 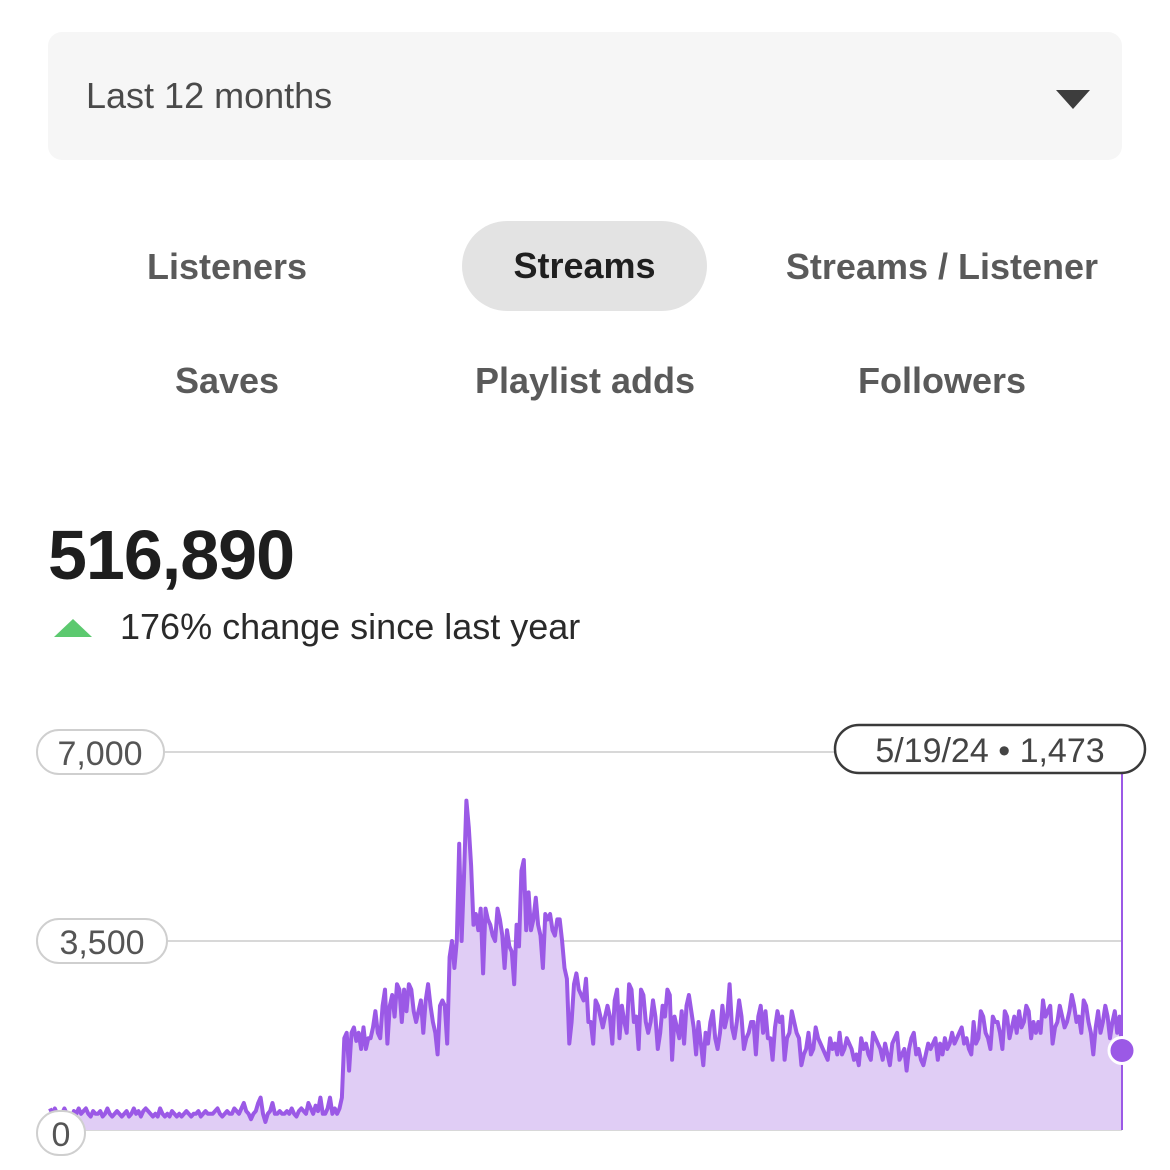 What do you see at coordinates (73, 628) in the screenshot?
I see `up-triangle-icon` at bounding box center [73, 628].